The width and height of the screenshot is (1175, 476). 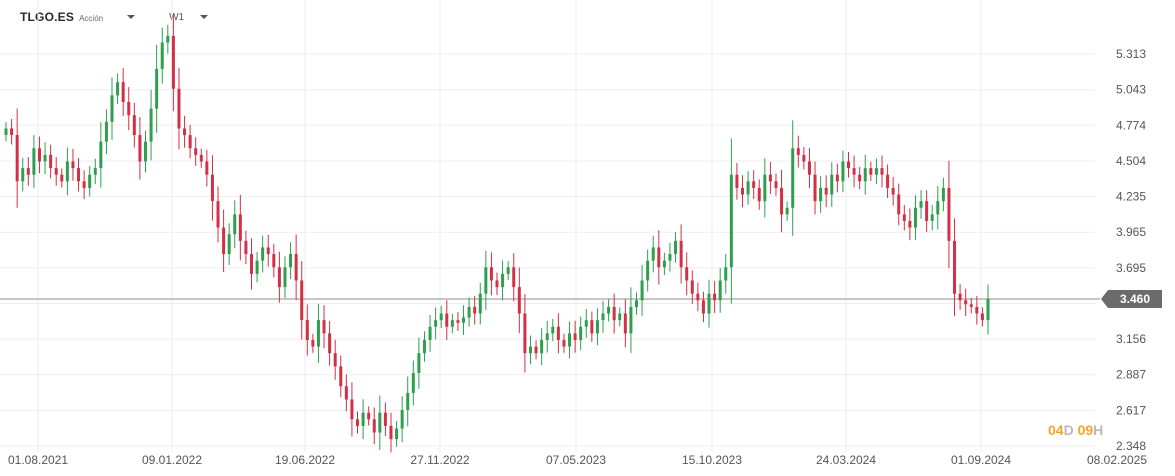 What do you see at coordinates (1131, 339) in the screenshot?
I see `y-tick-label: 3.156` at bounding box center [1131, 339].